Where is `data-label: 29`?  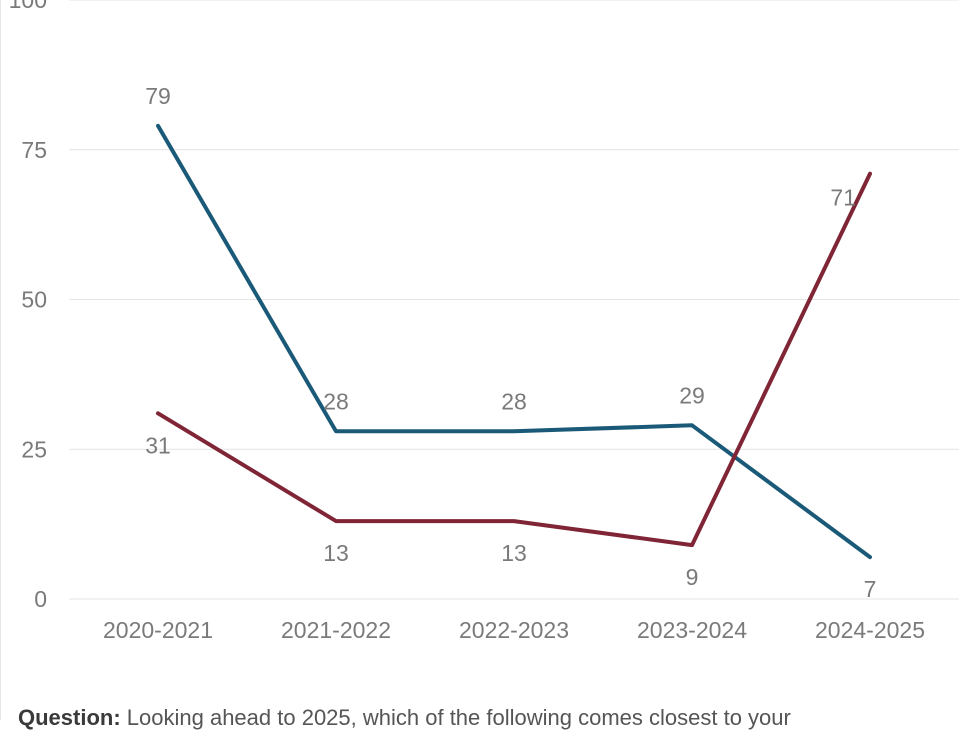
data-label: 29 is located at coordinates (692, 395).